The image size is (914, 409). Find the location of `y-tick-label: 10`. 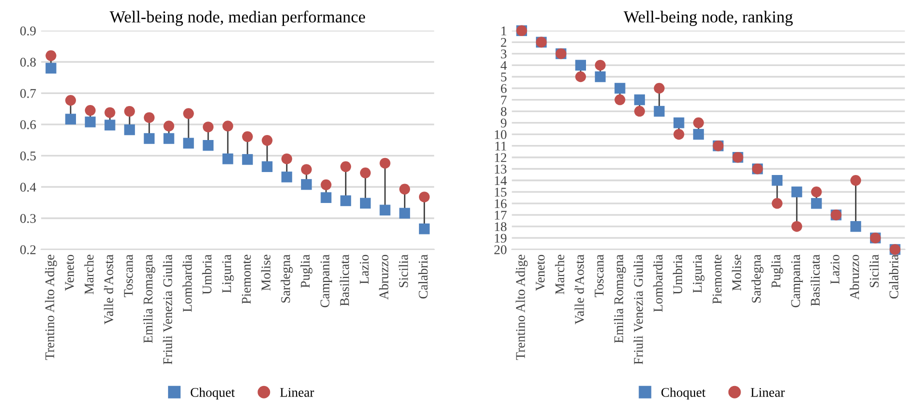

y-tick-label: 10 is located at coordinates (500, 135).